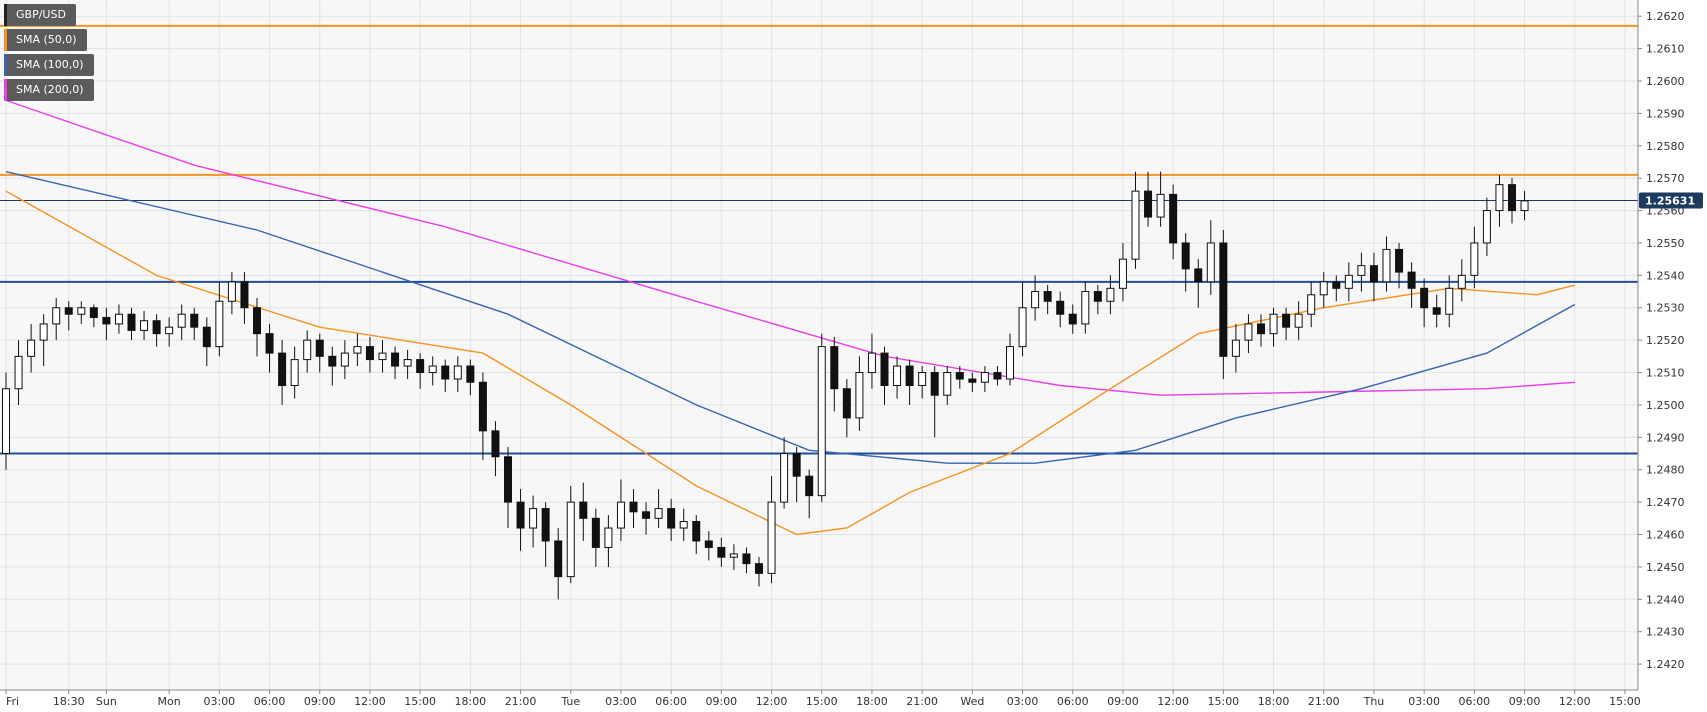 The image size is (1707, 712). Describe the element at coordinates (1665, 599) in the screenshot. I see `y-tick-label: 1.2440` at that location.